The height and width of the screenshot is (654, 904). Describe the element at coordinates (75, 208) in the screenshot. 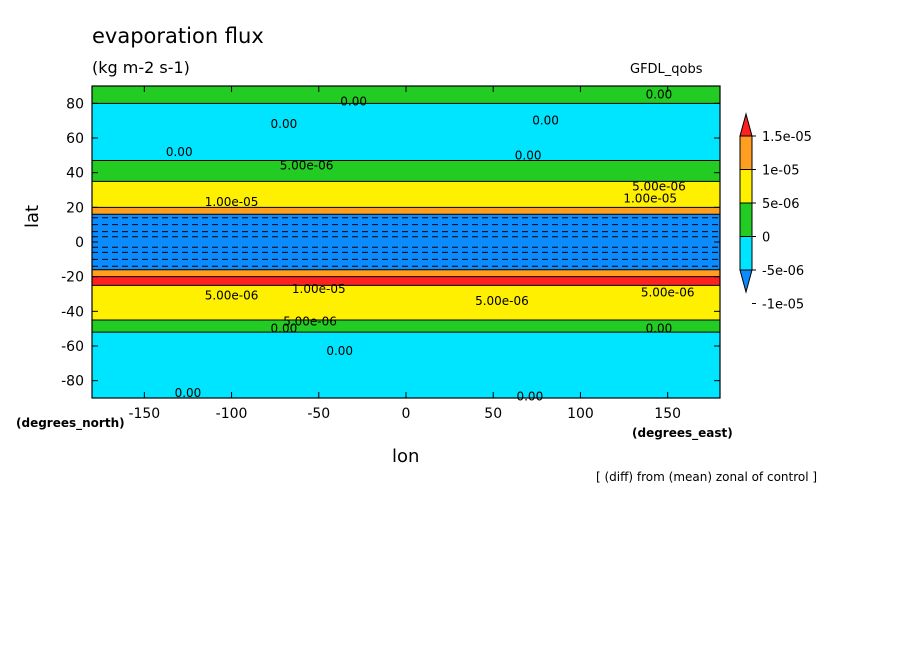

I see `y-tick-label: 20` at that location.